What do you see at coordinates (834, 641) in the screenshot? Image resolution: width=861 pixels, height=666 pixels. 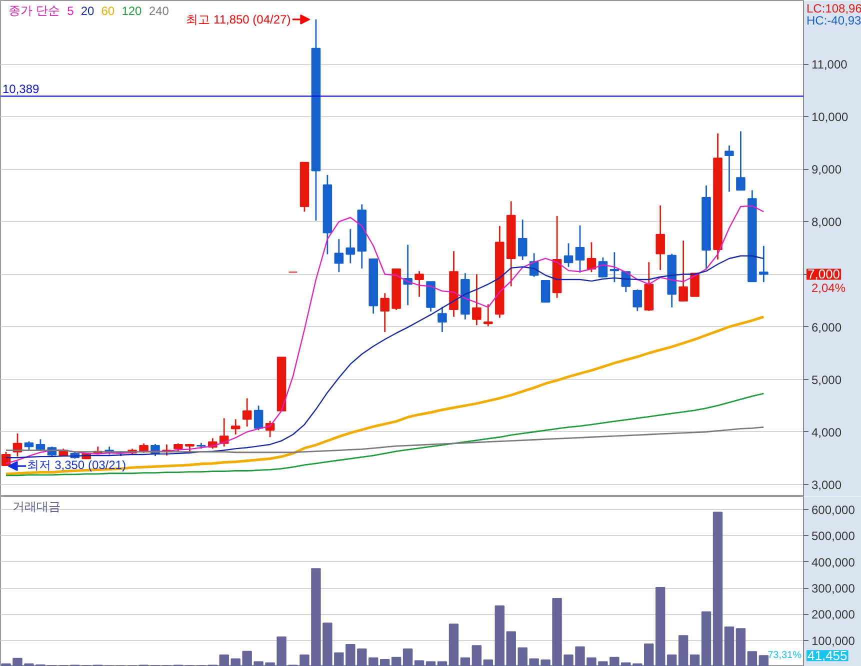 I see `y-tick-label: 100,000` at bounding box center [834, 641].